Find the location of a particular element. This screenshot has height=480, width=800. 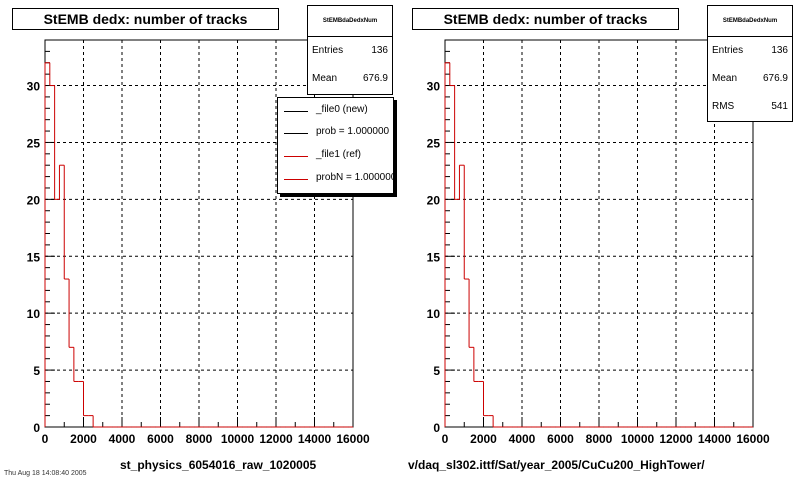

timestamp-note: Thu Aug 18 14:08:40 2005 is located at coordinates (45, 473).